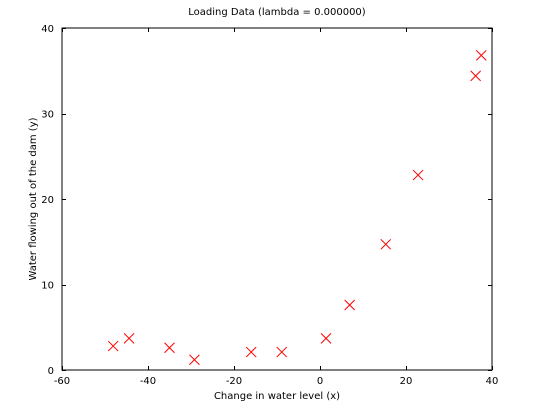 The height and width of the screenshot is (410, 535). I want to click on y-tick-label: 20, so click(47, 200).